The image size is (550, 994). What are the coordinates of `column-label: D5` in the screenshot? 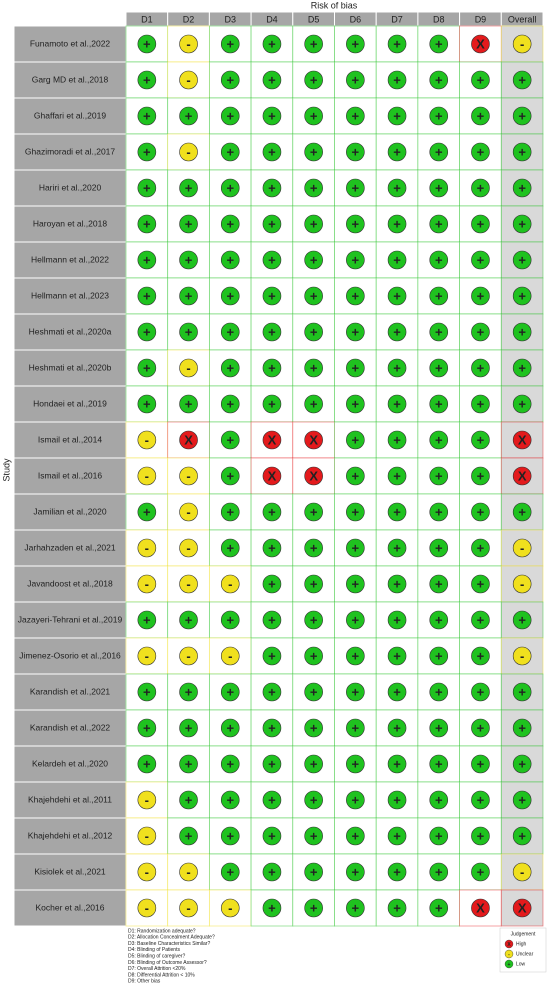 It's located at (314, 19).